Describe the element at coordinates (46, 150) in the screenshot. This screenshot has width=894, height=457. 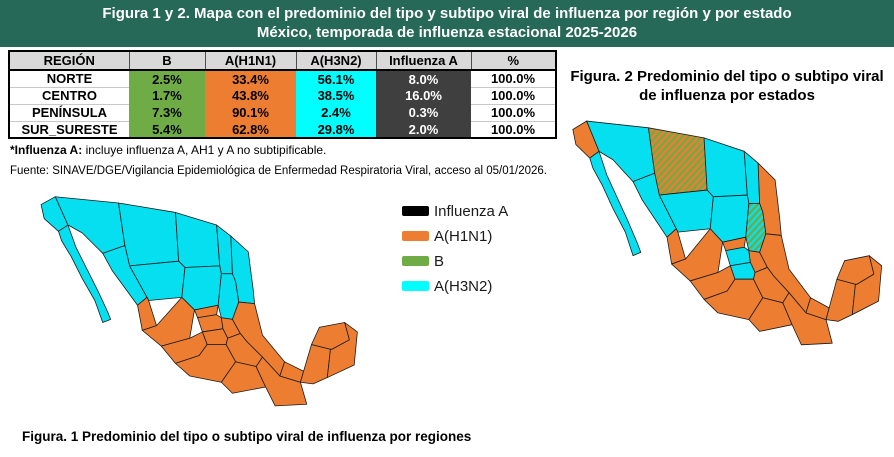
I see `footnote-influenza-a-label: *Influenza A:` at that location.